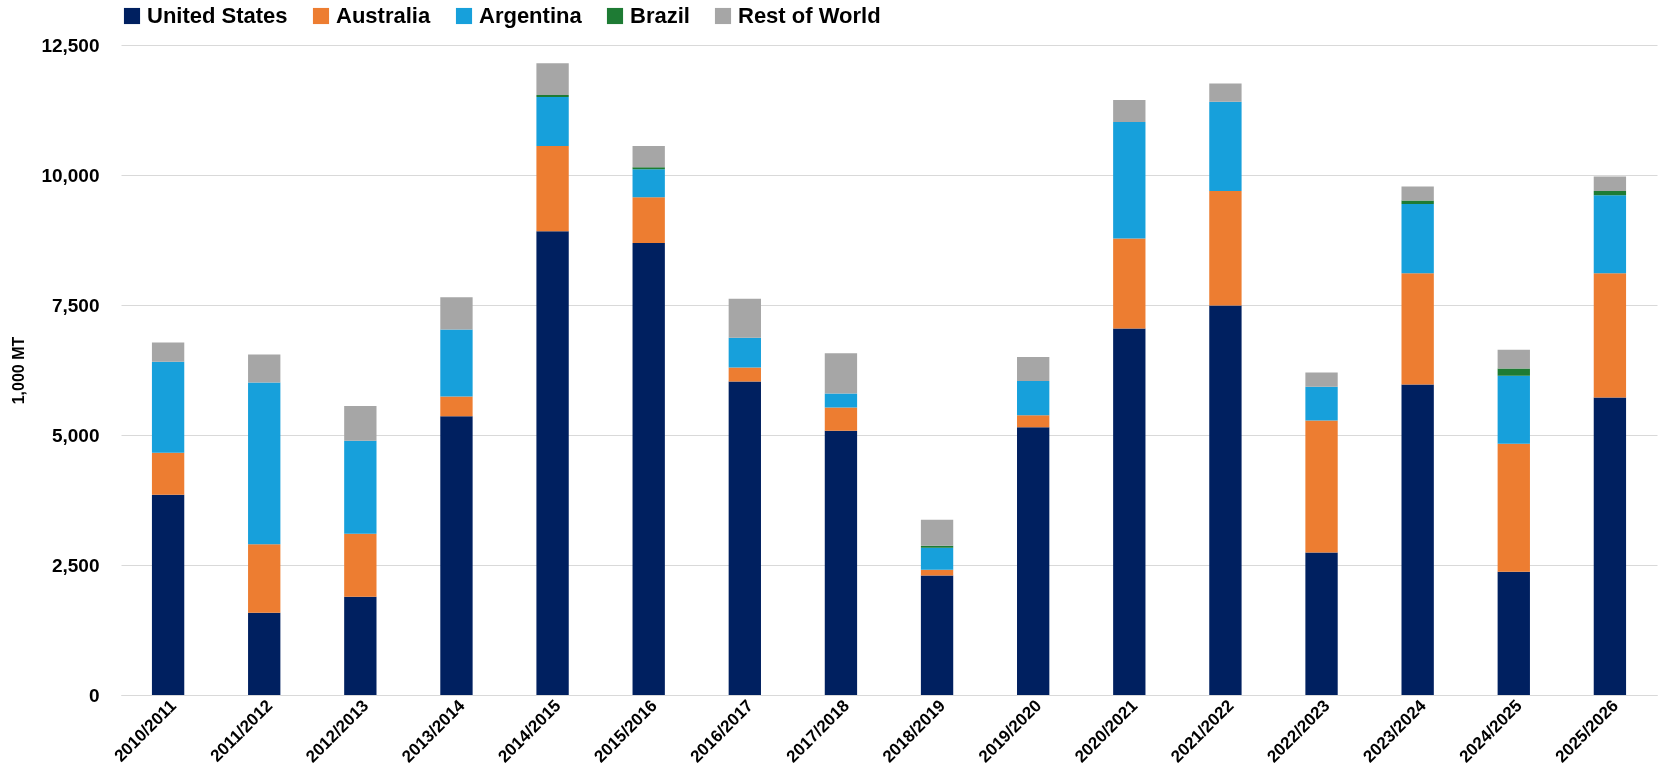 The image size is (1677, 771). Describe the element at coordinates (217, 15) in the screenshot. I see `legend-label: United States` at that location.